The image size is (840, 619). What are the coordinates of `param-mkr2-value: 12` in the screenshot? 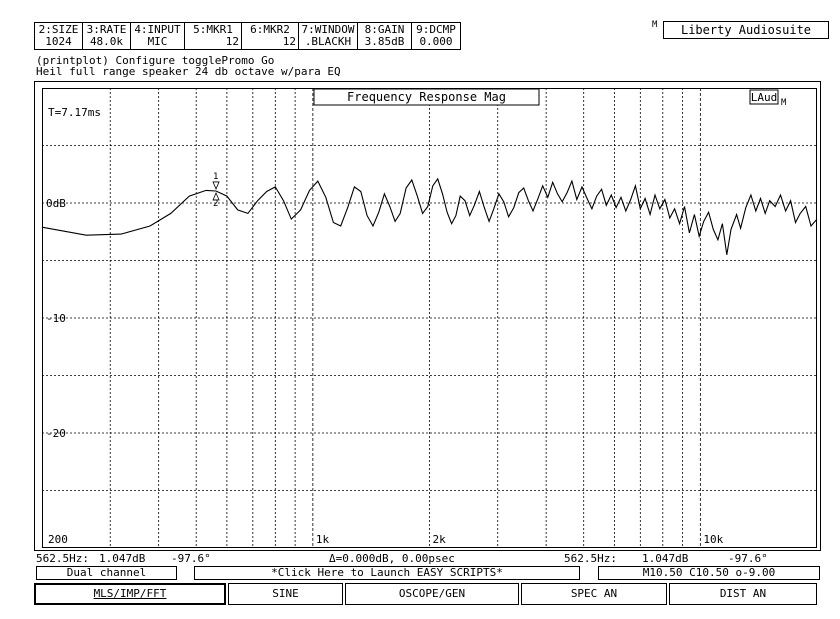 It's located at (289, 41).